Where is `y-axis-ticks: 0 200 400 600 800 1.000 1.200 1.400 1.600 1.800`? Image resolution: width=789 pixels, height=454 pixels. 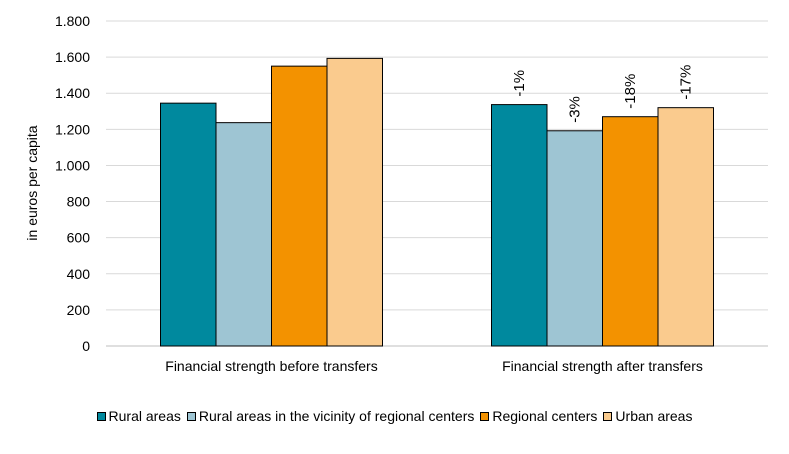
y-axis-ticks: 0 200 400 600 800 1.000 1.200 1.400 1.600 1.800 is located at coordinates (72, 183).